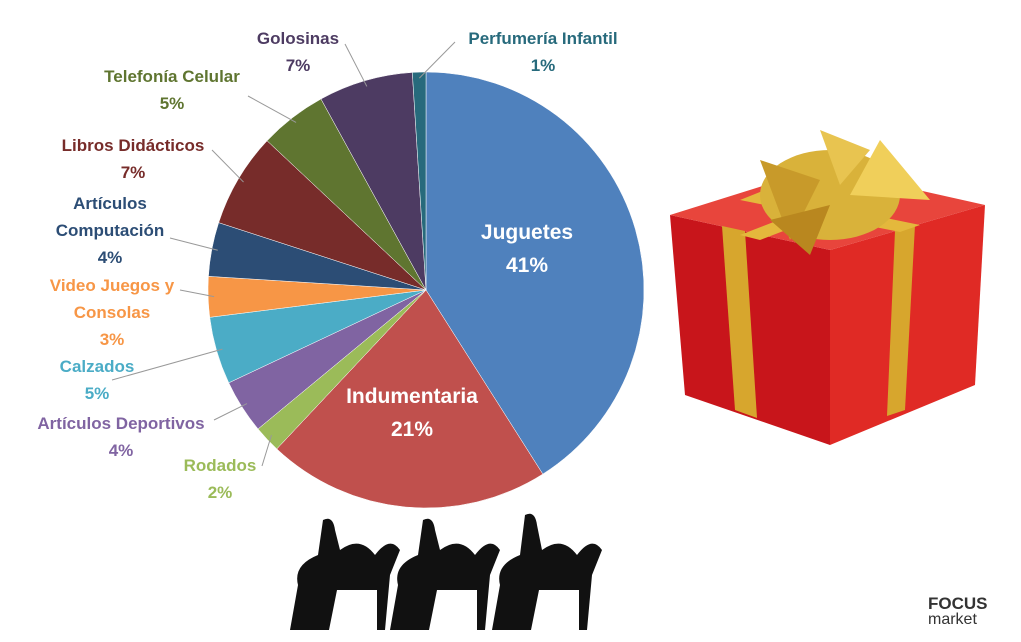  Describe the element at coordinates (121, 423) in the screenshot. I see `category-name: Artículos Deportivos` at that location.